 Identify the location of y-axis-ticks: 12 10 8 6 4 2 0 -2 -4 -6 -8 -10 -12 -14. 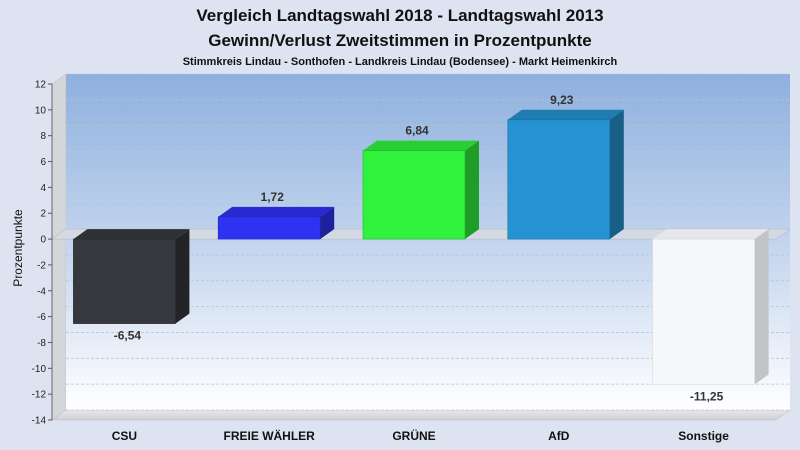
(42, 253).